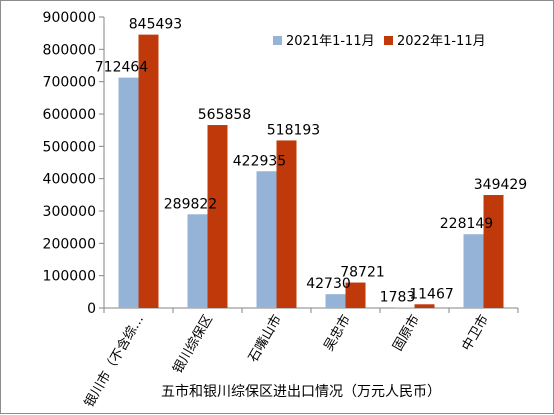  What do you see at coordinates (330, 41) in the screenshot?
I see `legend-label: 2021年1-11月` at bounding box center [330, 41].